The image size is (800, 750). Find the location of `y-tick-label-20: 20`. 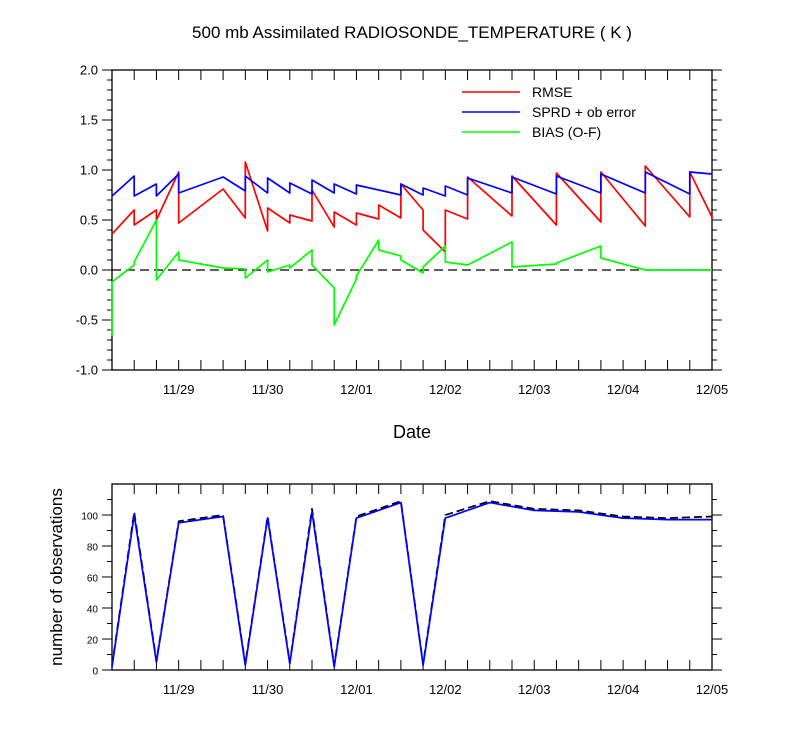

y-tick-label-20: 20 is located at coordinates (93, 641).